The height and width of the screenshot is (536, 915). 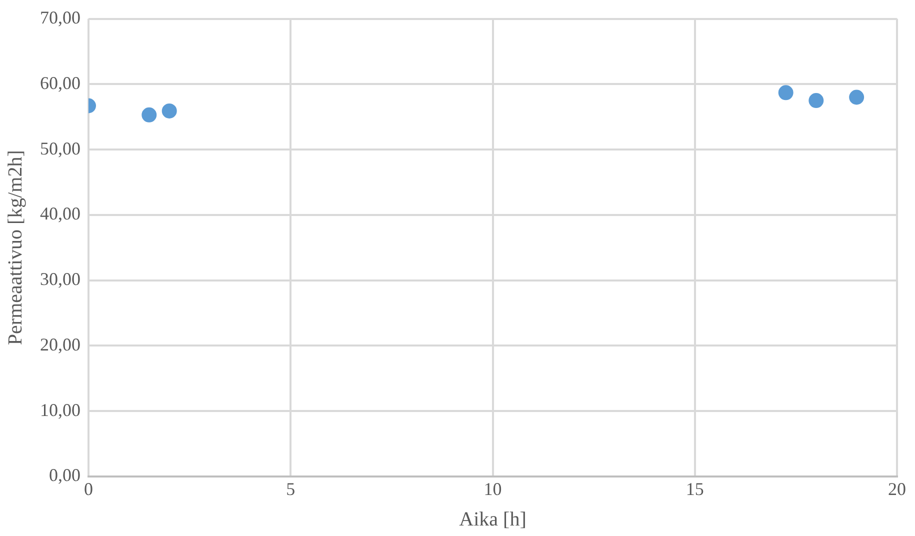 I want to click on y-tick-label: 0,00, so click(x=64, y=475).